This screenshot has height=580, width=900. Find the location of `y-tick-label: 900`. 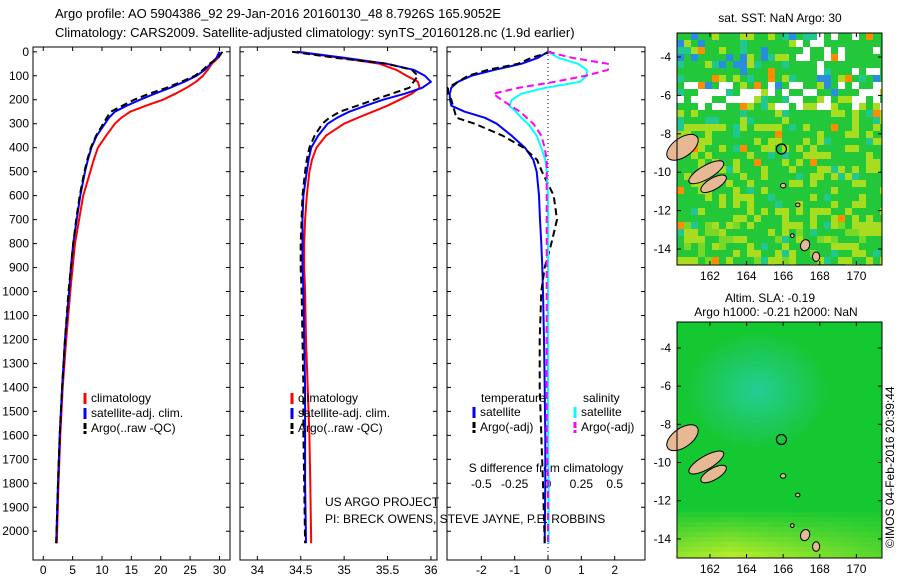

y-tick-label: 900 is located at coordinates (19, 268).